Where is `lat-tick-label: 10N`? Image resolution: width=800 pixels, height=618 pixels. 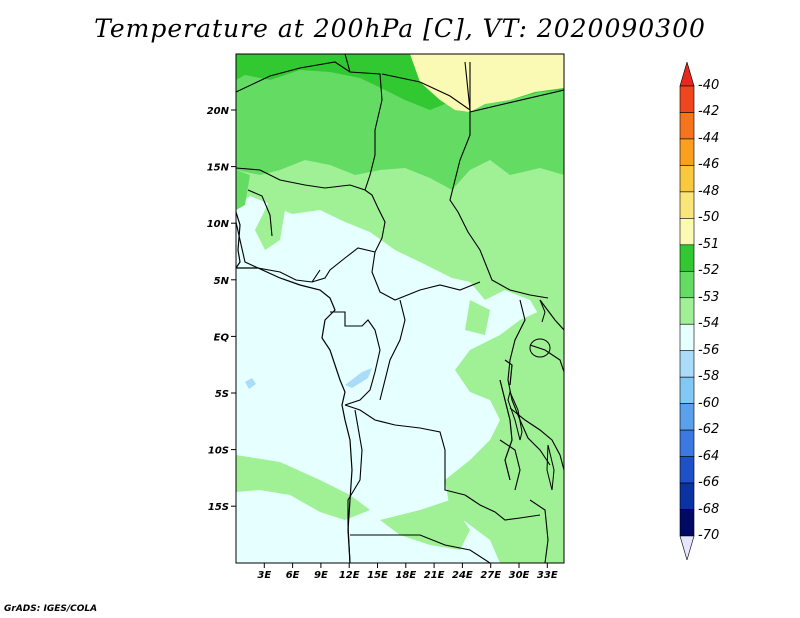
lat-tick-label: 10N is located at coordinates (218, 224).